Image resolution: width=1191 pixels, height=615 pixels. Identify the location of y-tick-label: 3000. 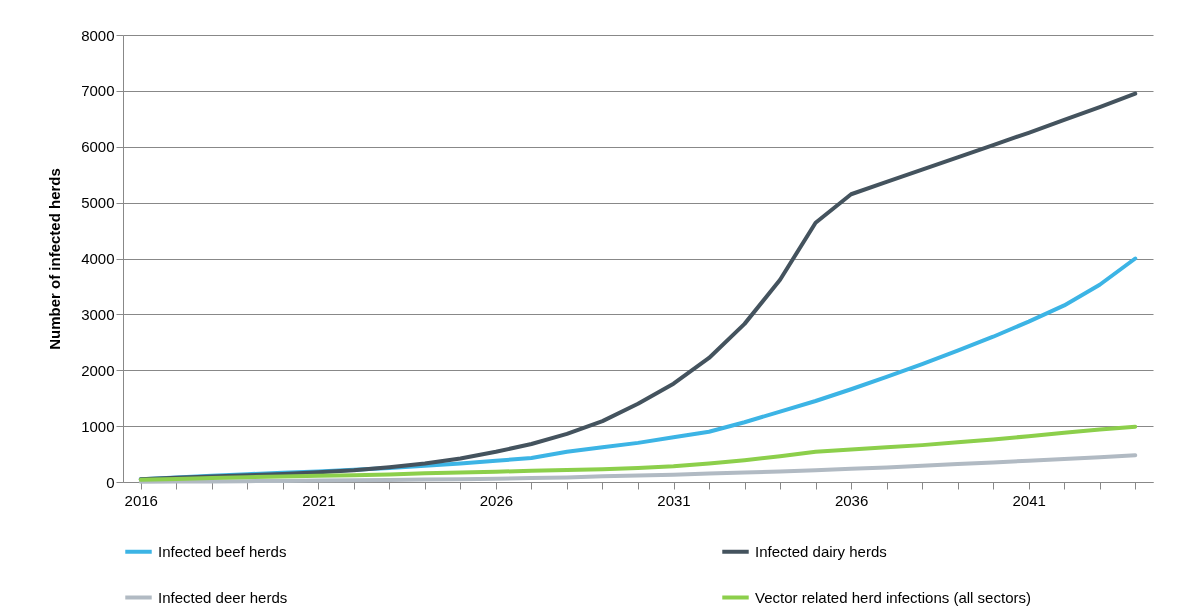
(98, 314).